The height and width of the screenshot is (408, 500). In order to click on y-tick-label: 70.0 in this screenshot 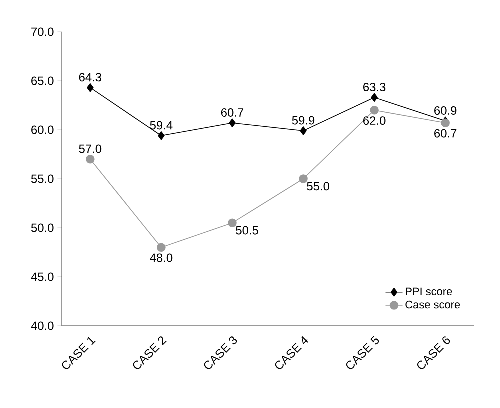, I will do `click(43, 32)`.